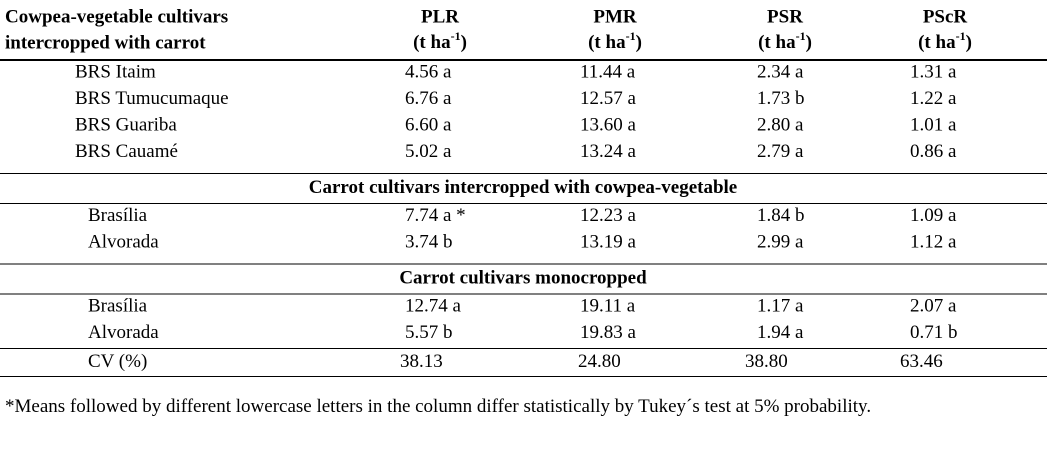  I want to click on cv-value: 24.80, so click(599, 361).